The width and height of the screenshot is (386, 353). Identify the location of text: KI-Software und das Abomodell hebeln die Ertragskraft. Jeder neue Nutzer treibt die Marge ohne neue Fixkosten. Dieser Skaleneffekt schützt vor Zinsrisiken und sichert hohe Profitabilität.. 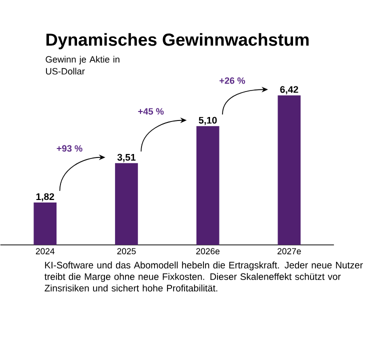
(203, 277).